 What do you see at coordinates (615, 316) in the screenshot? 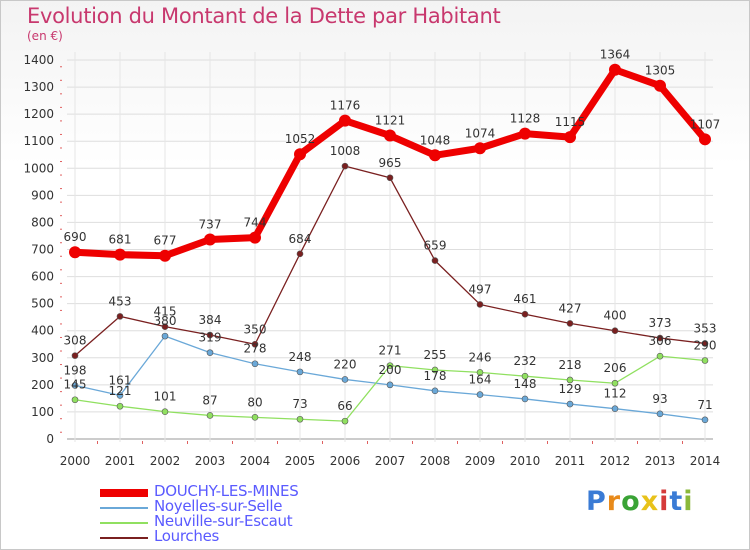
I see `data-label: 400` at bounding box center [615, 316].